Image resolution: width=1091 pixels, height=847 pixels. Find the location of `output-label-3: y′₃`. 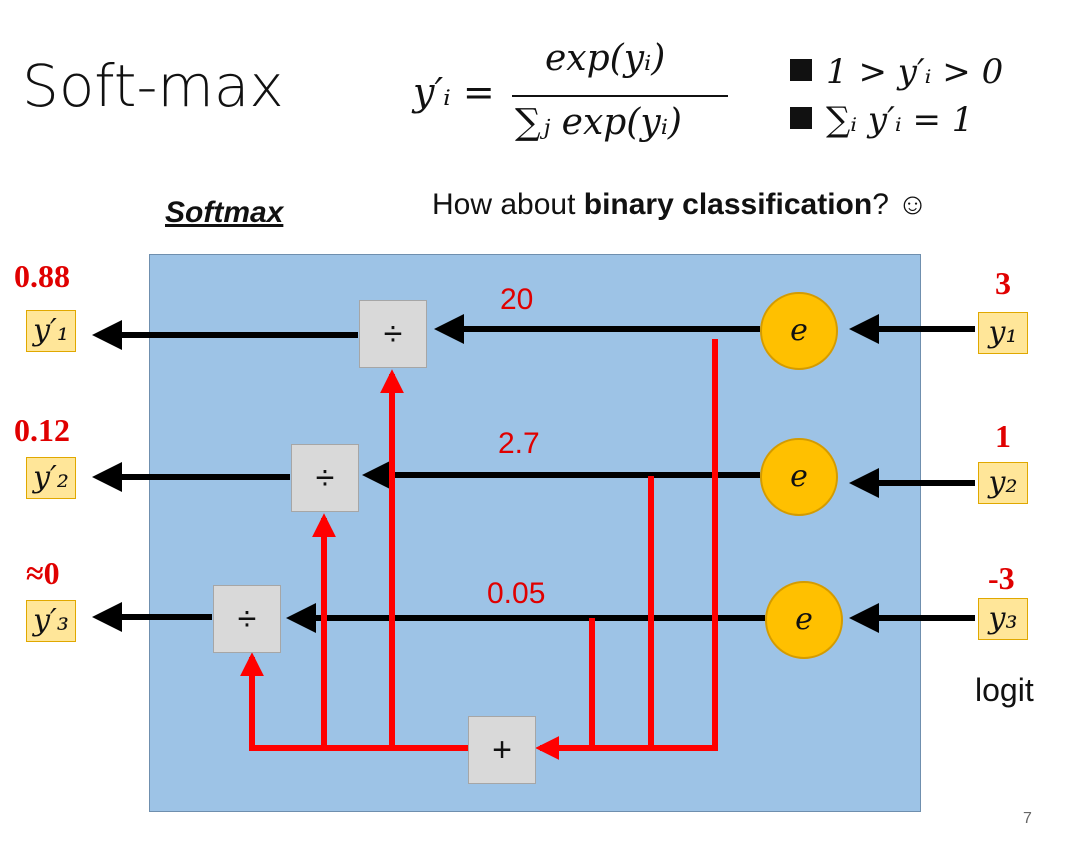

output-label-3: y′₃ is located at coordinates (51, 621).